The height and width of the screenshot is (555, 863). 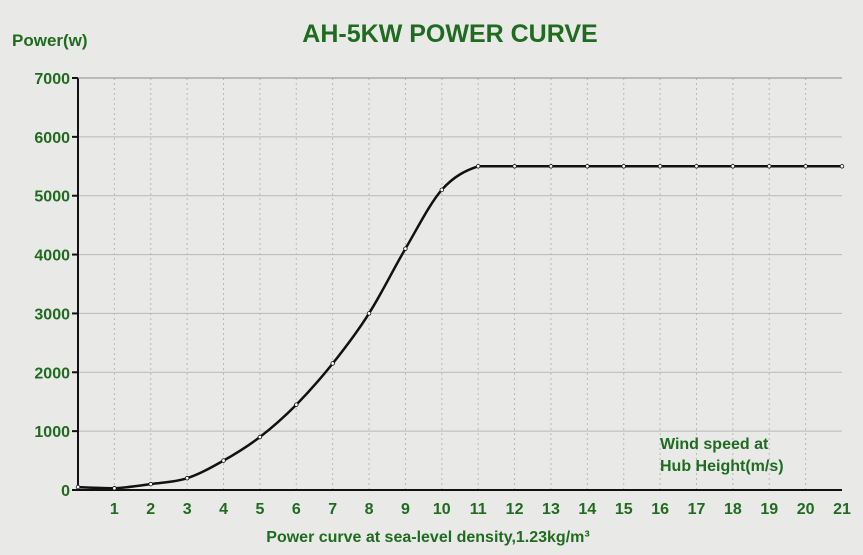 What do you see at coordinates (65, 491) in the screenshot?
I see `y-tick-label: 0` at bounding box center [65, 491].